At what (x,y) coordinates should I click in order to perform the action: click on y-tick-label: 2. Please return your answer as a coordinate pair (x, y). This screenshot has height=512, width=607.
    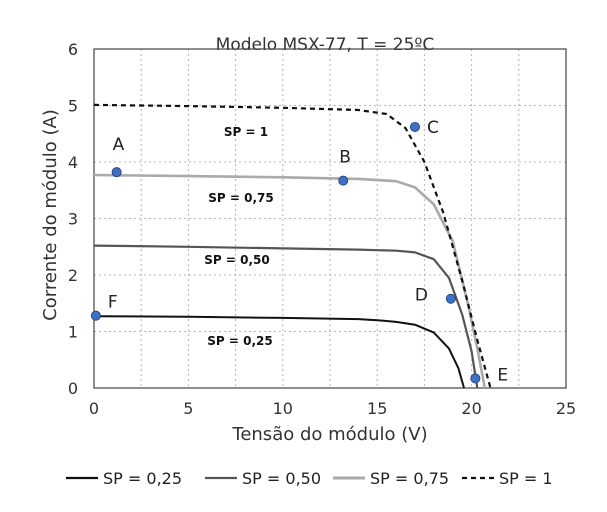
    Looking at the image, I should click on (73, 275).